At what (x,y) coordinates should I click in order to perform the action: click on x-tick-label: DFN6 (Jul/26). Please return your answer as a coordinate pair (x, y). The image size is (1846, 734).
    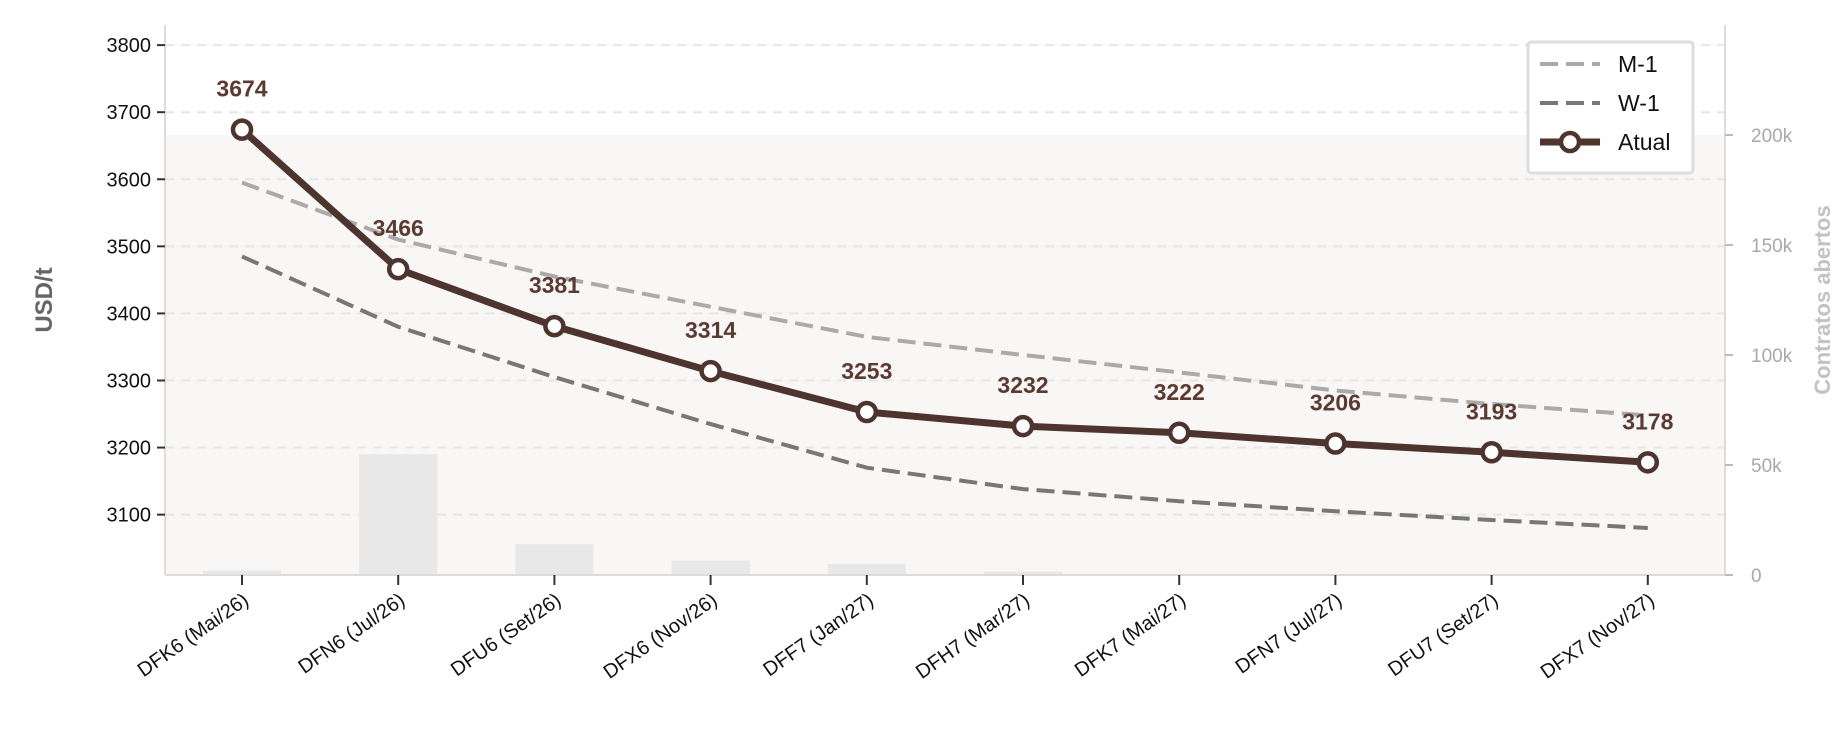
    Looking at the image, I should click on (351, 633).